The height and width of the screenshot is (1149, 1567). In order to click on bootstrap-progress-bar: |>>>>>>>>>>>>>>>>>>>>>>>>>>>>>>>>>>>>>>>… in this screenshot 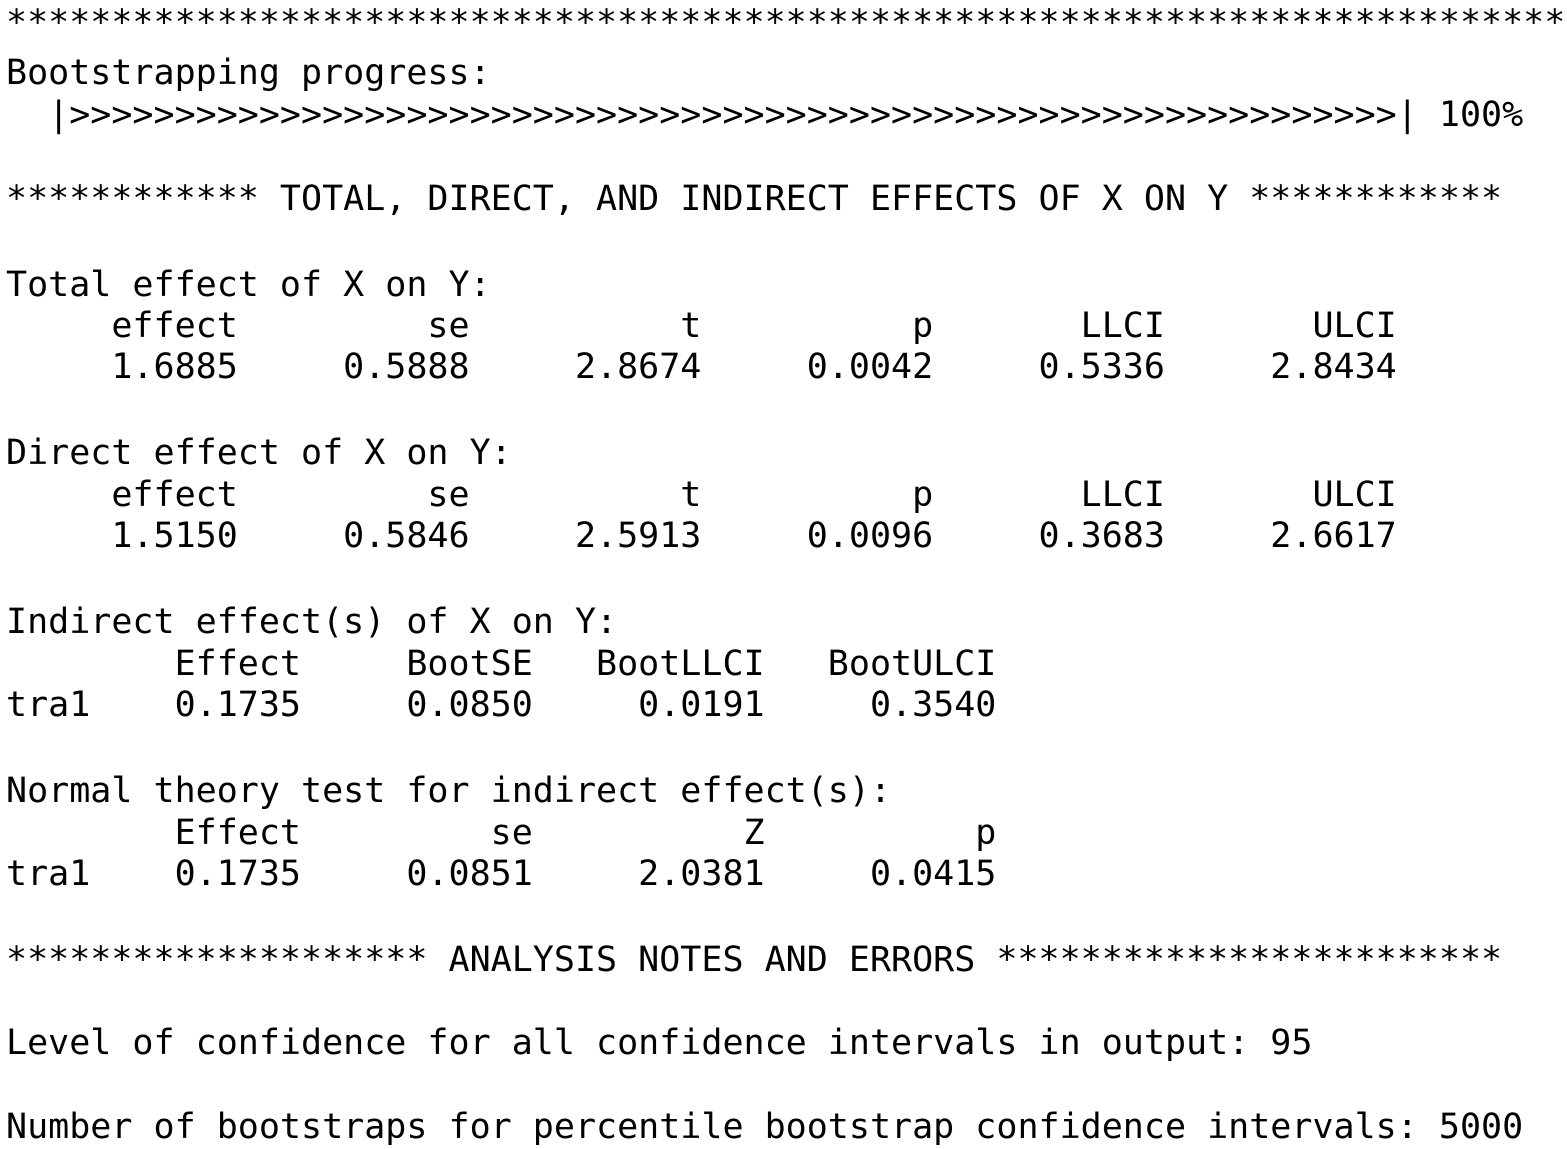, I will do `click(765, 115)`.